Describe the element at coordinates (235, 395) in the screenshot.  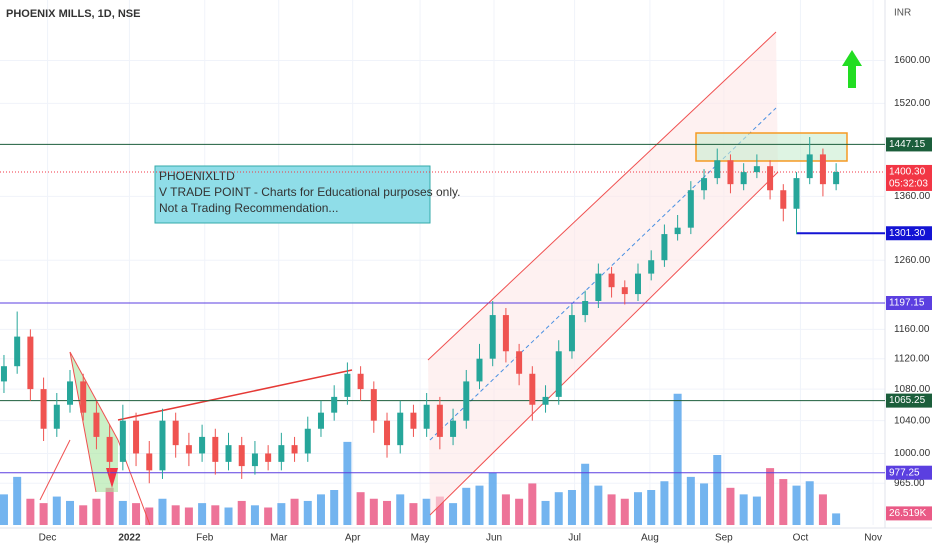
I see `trend-line` at that location.